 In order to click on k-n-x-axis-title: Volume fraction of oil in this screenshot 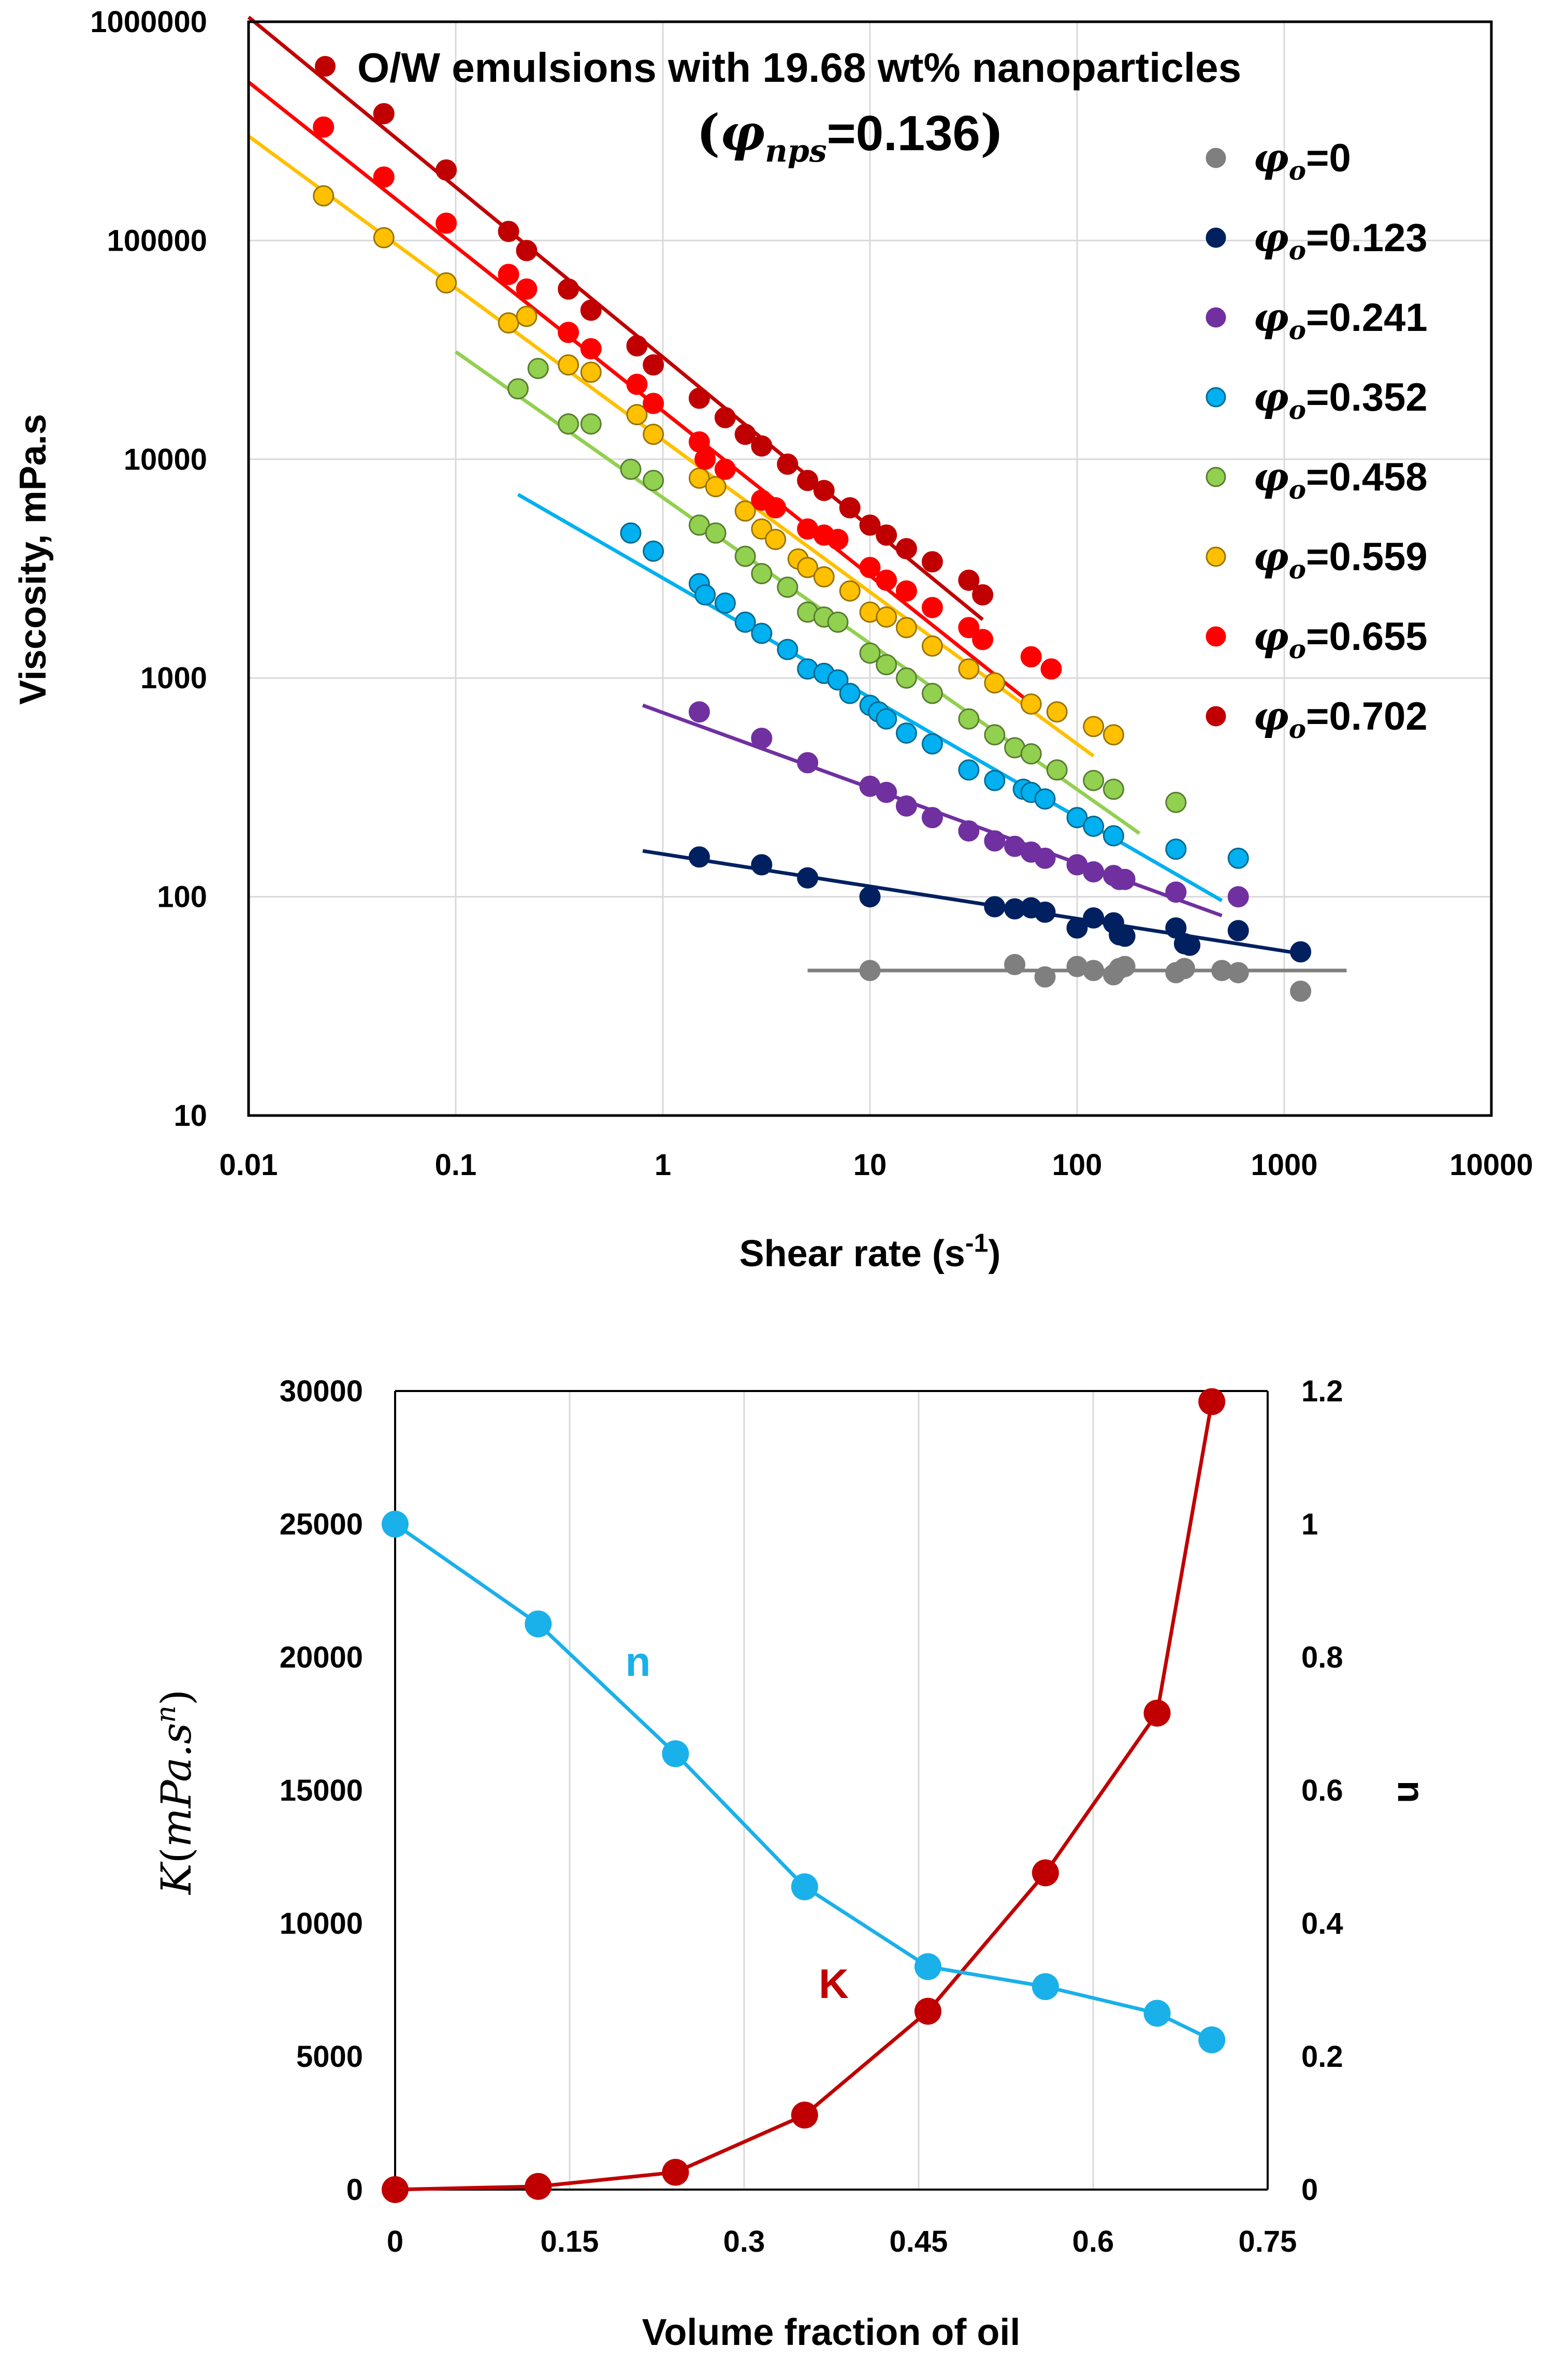, I will do `click(831, 2332)`.